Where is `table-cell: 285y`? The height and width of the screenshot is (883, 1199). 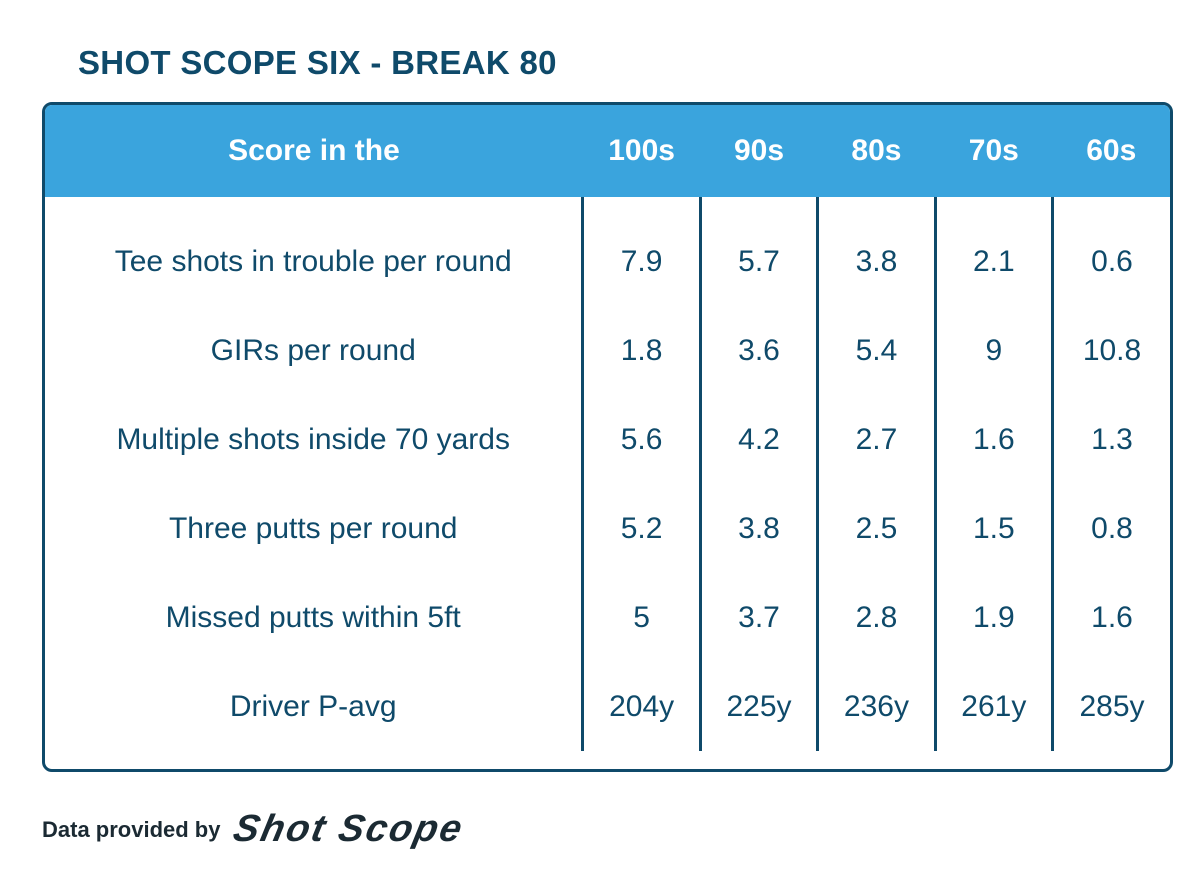 table-cell: 285y is located at coordinates (1110, 706).